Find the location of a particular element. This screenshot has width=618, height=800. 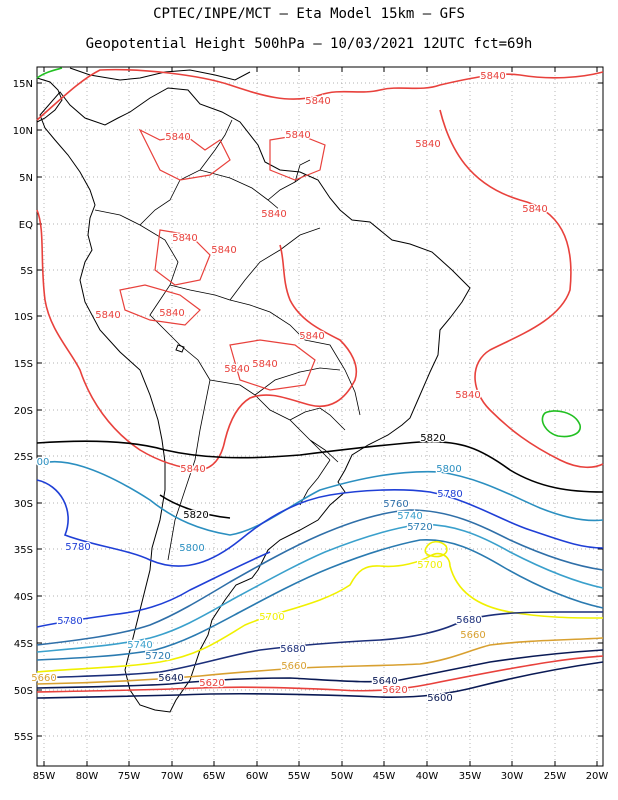

lat-label: 25S is located at coordinates (23, 457).